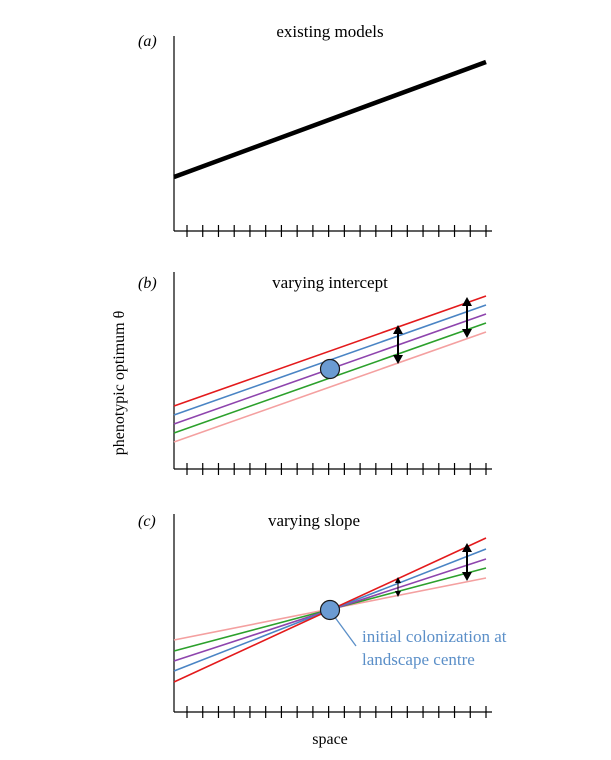 The width and height of the screenshot is (611, 760). What do you see at coordinates (336, 712) in the screenshot?
I see `panel-c-ticks` at bounding box center [336, 712].